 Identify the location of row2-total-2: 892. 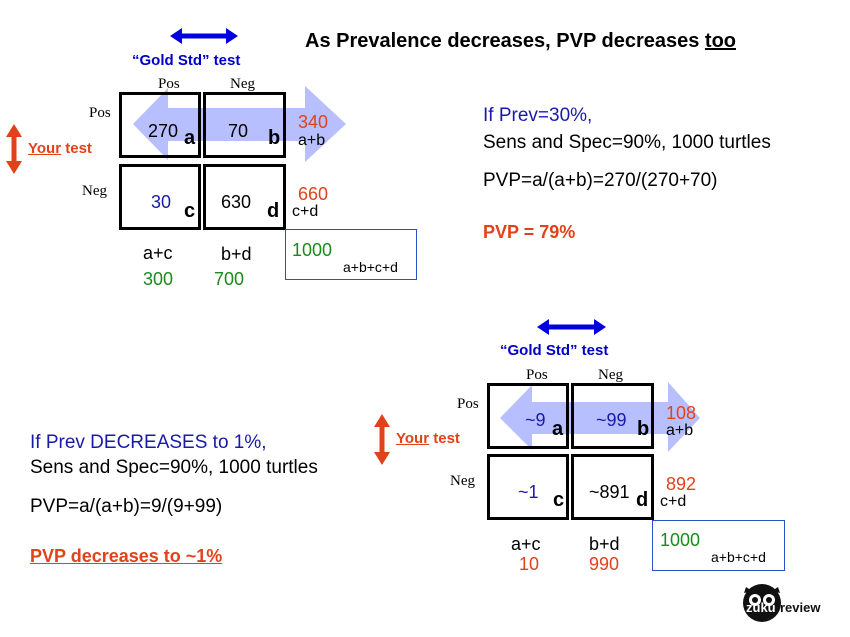
(681, 484).